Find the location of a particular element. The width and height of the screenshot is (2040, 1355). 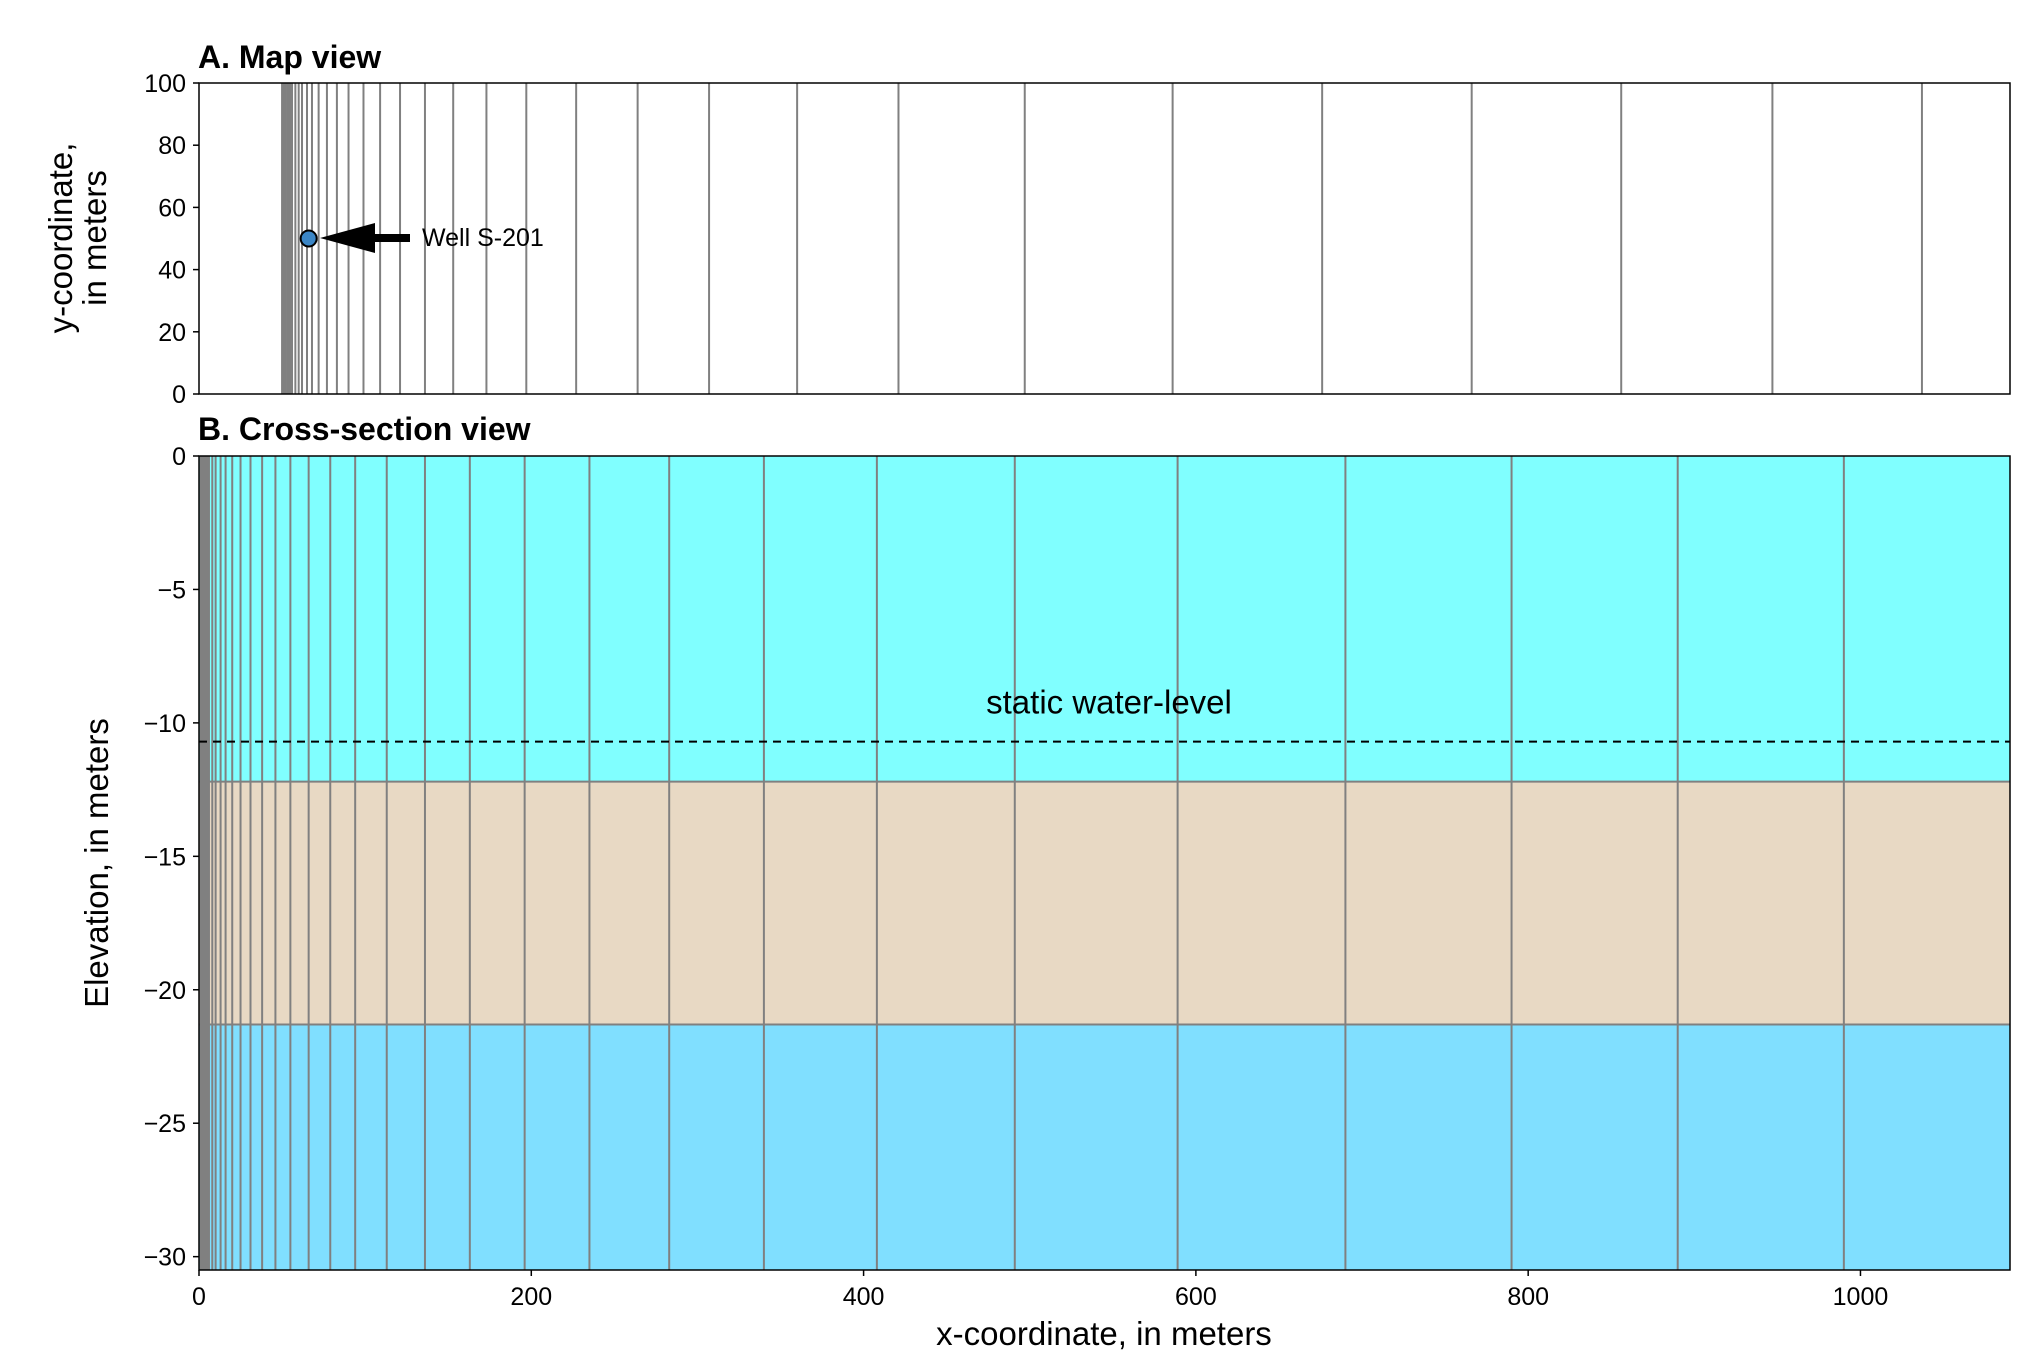

x-tick-label: 200 is located at coordinates (531, 1297).